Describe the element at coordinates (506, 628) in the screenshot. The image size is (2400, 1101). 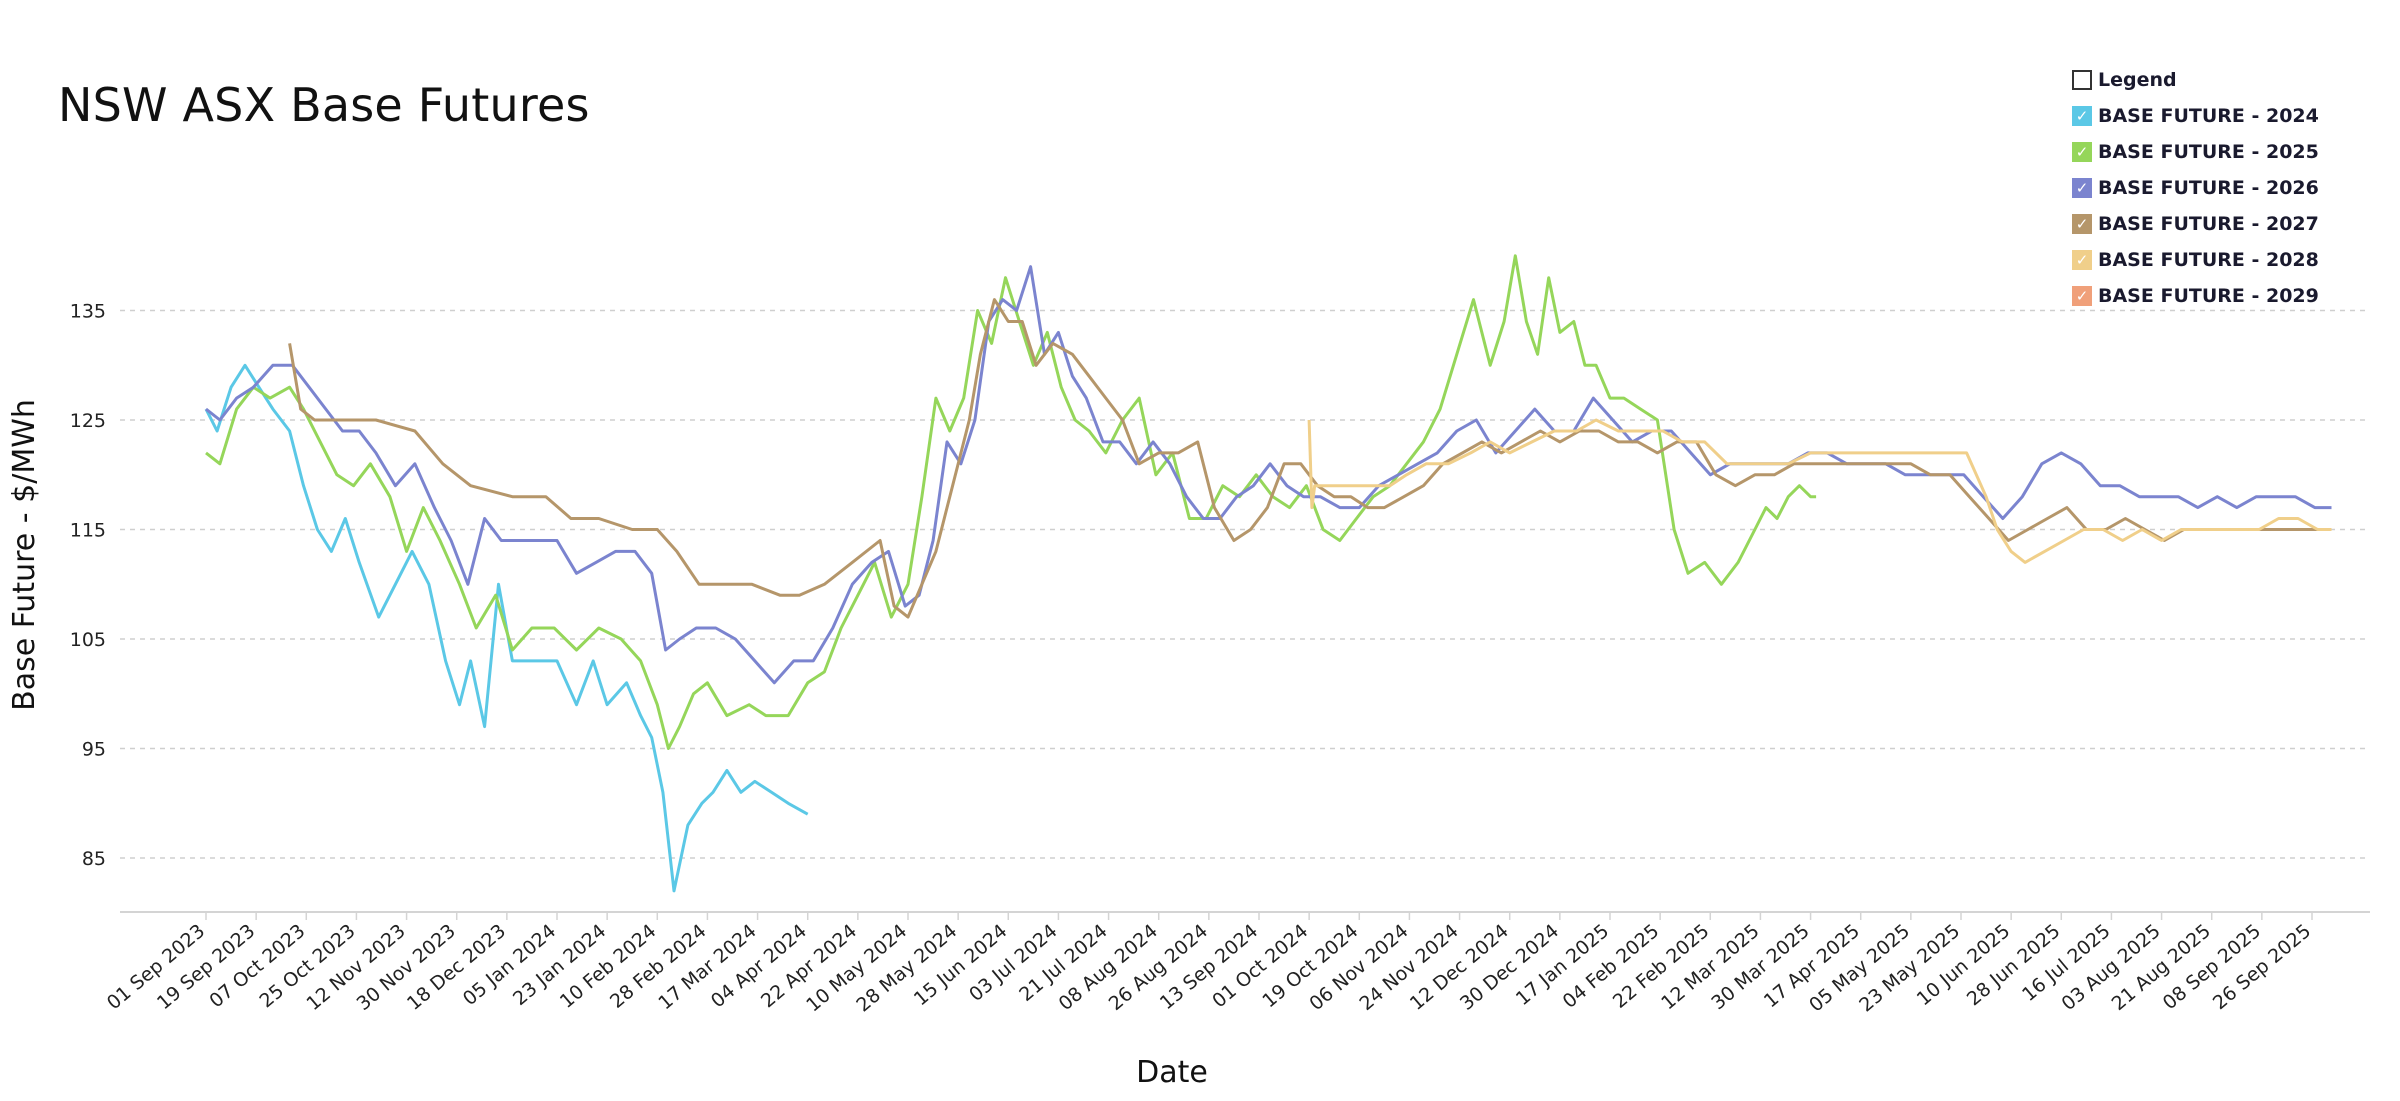
I see `series-line-2024` at that location.